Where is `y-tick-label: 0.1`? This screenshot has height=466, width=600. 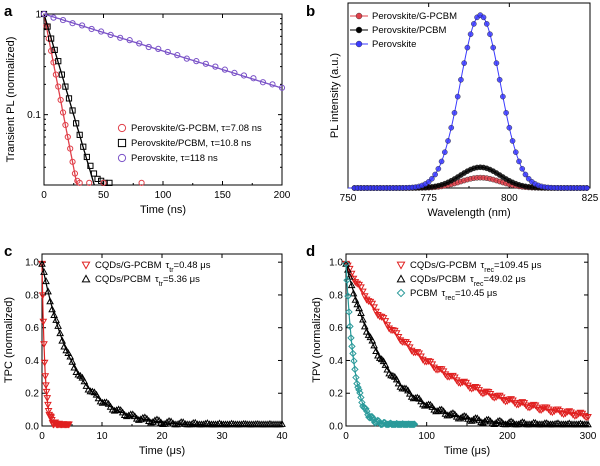 y-tick-label: 0.1 is located at coordinates (34, 115).